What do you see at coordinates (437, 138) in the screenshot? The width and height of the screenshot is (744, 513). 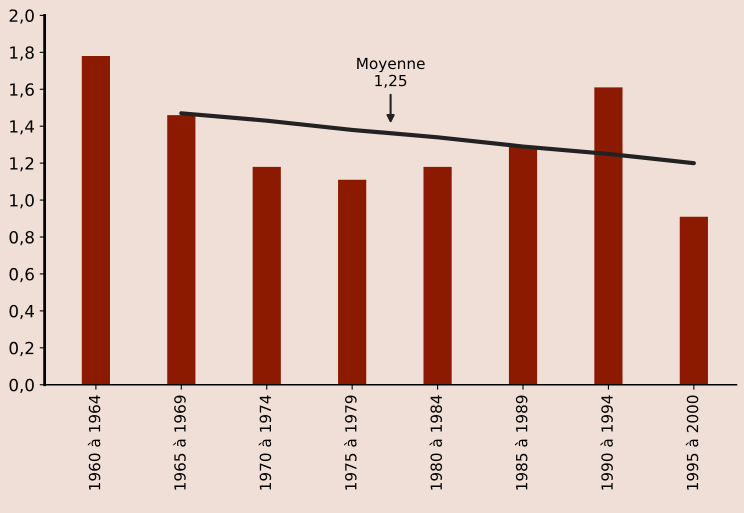 I see `line-series` at bounding box center [437, 138].